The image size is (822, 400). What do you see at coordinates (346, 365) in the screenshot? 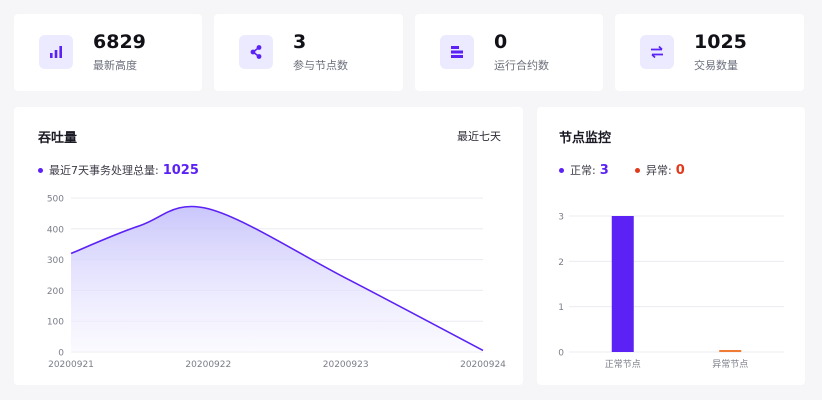
I see `x-tick-label: 20200923` at bounding box center [346, 365].